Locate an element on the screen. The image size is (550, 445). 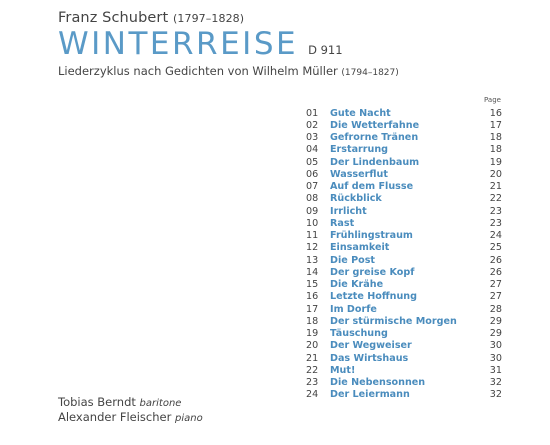
track-number: 08 is located at coordinates (312, 199).